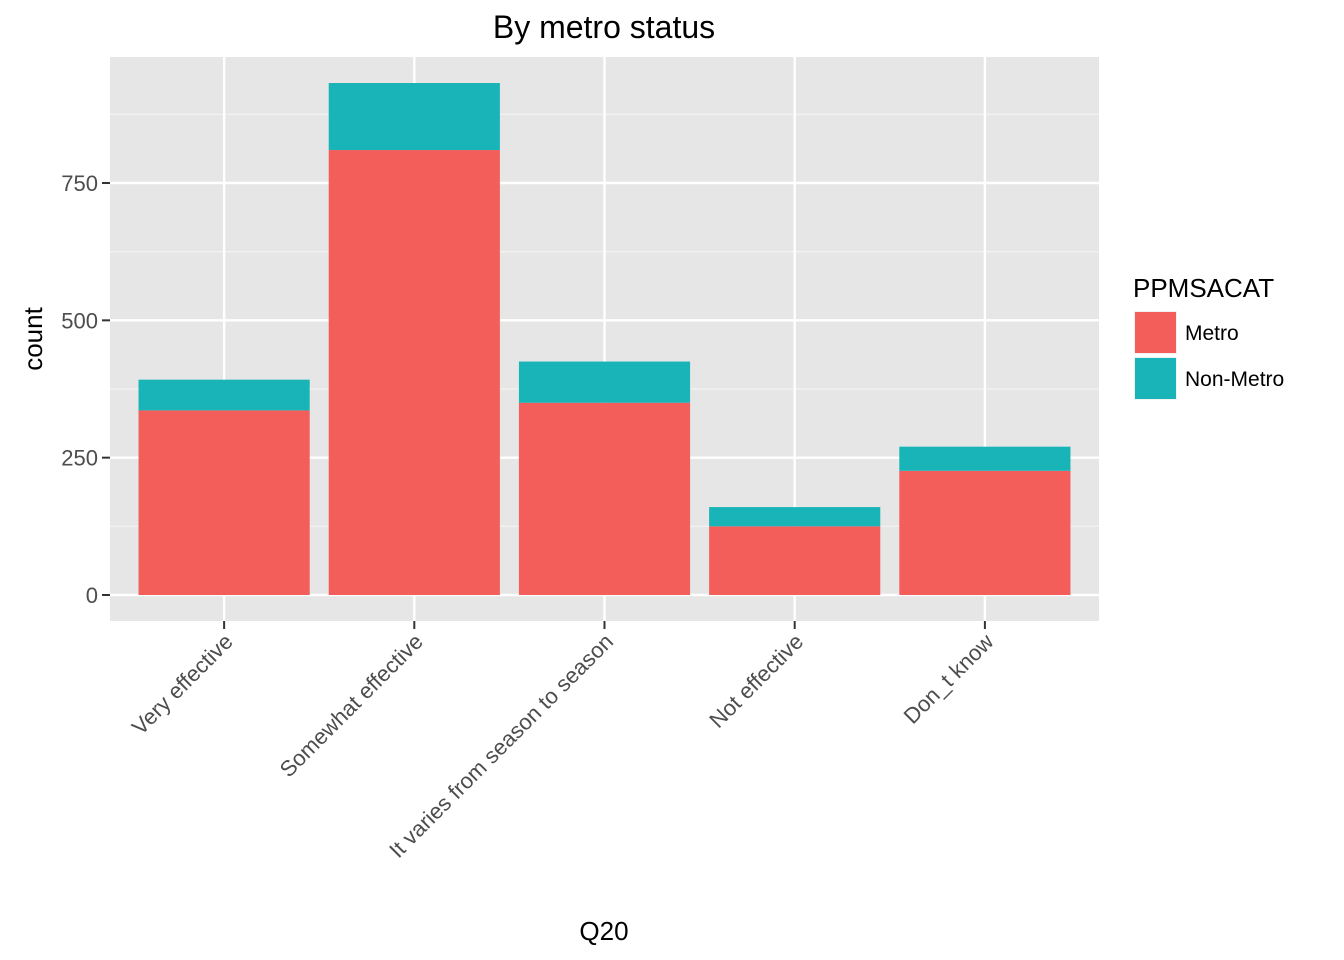  I want to click on y-tick-label: 750, so click(79, 183).